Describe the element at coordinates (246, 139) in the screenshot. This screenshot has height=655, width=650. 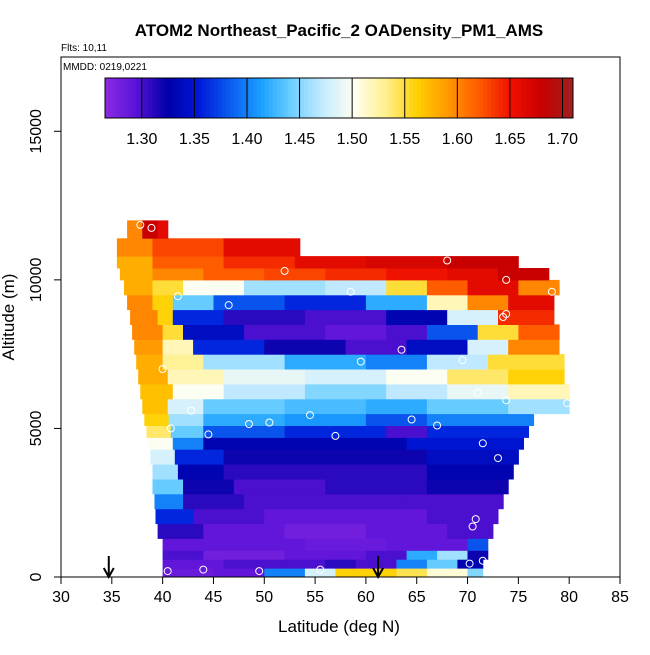
I see `colorbar-tick-label: 1.40` at that location.